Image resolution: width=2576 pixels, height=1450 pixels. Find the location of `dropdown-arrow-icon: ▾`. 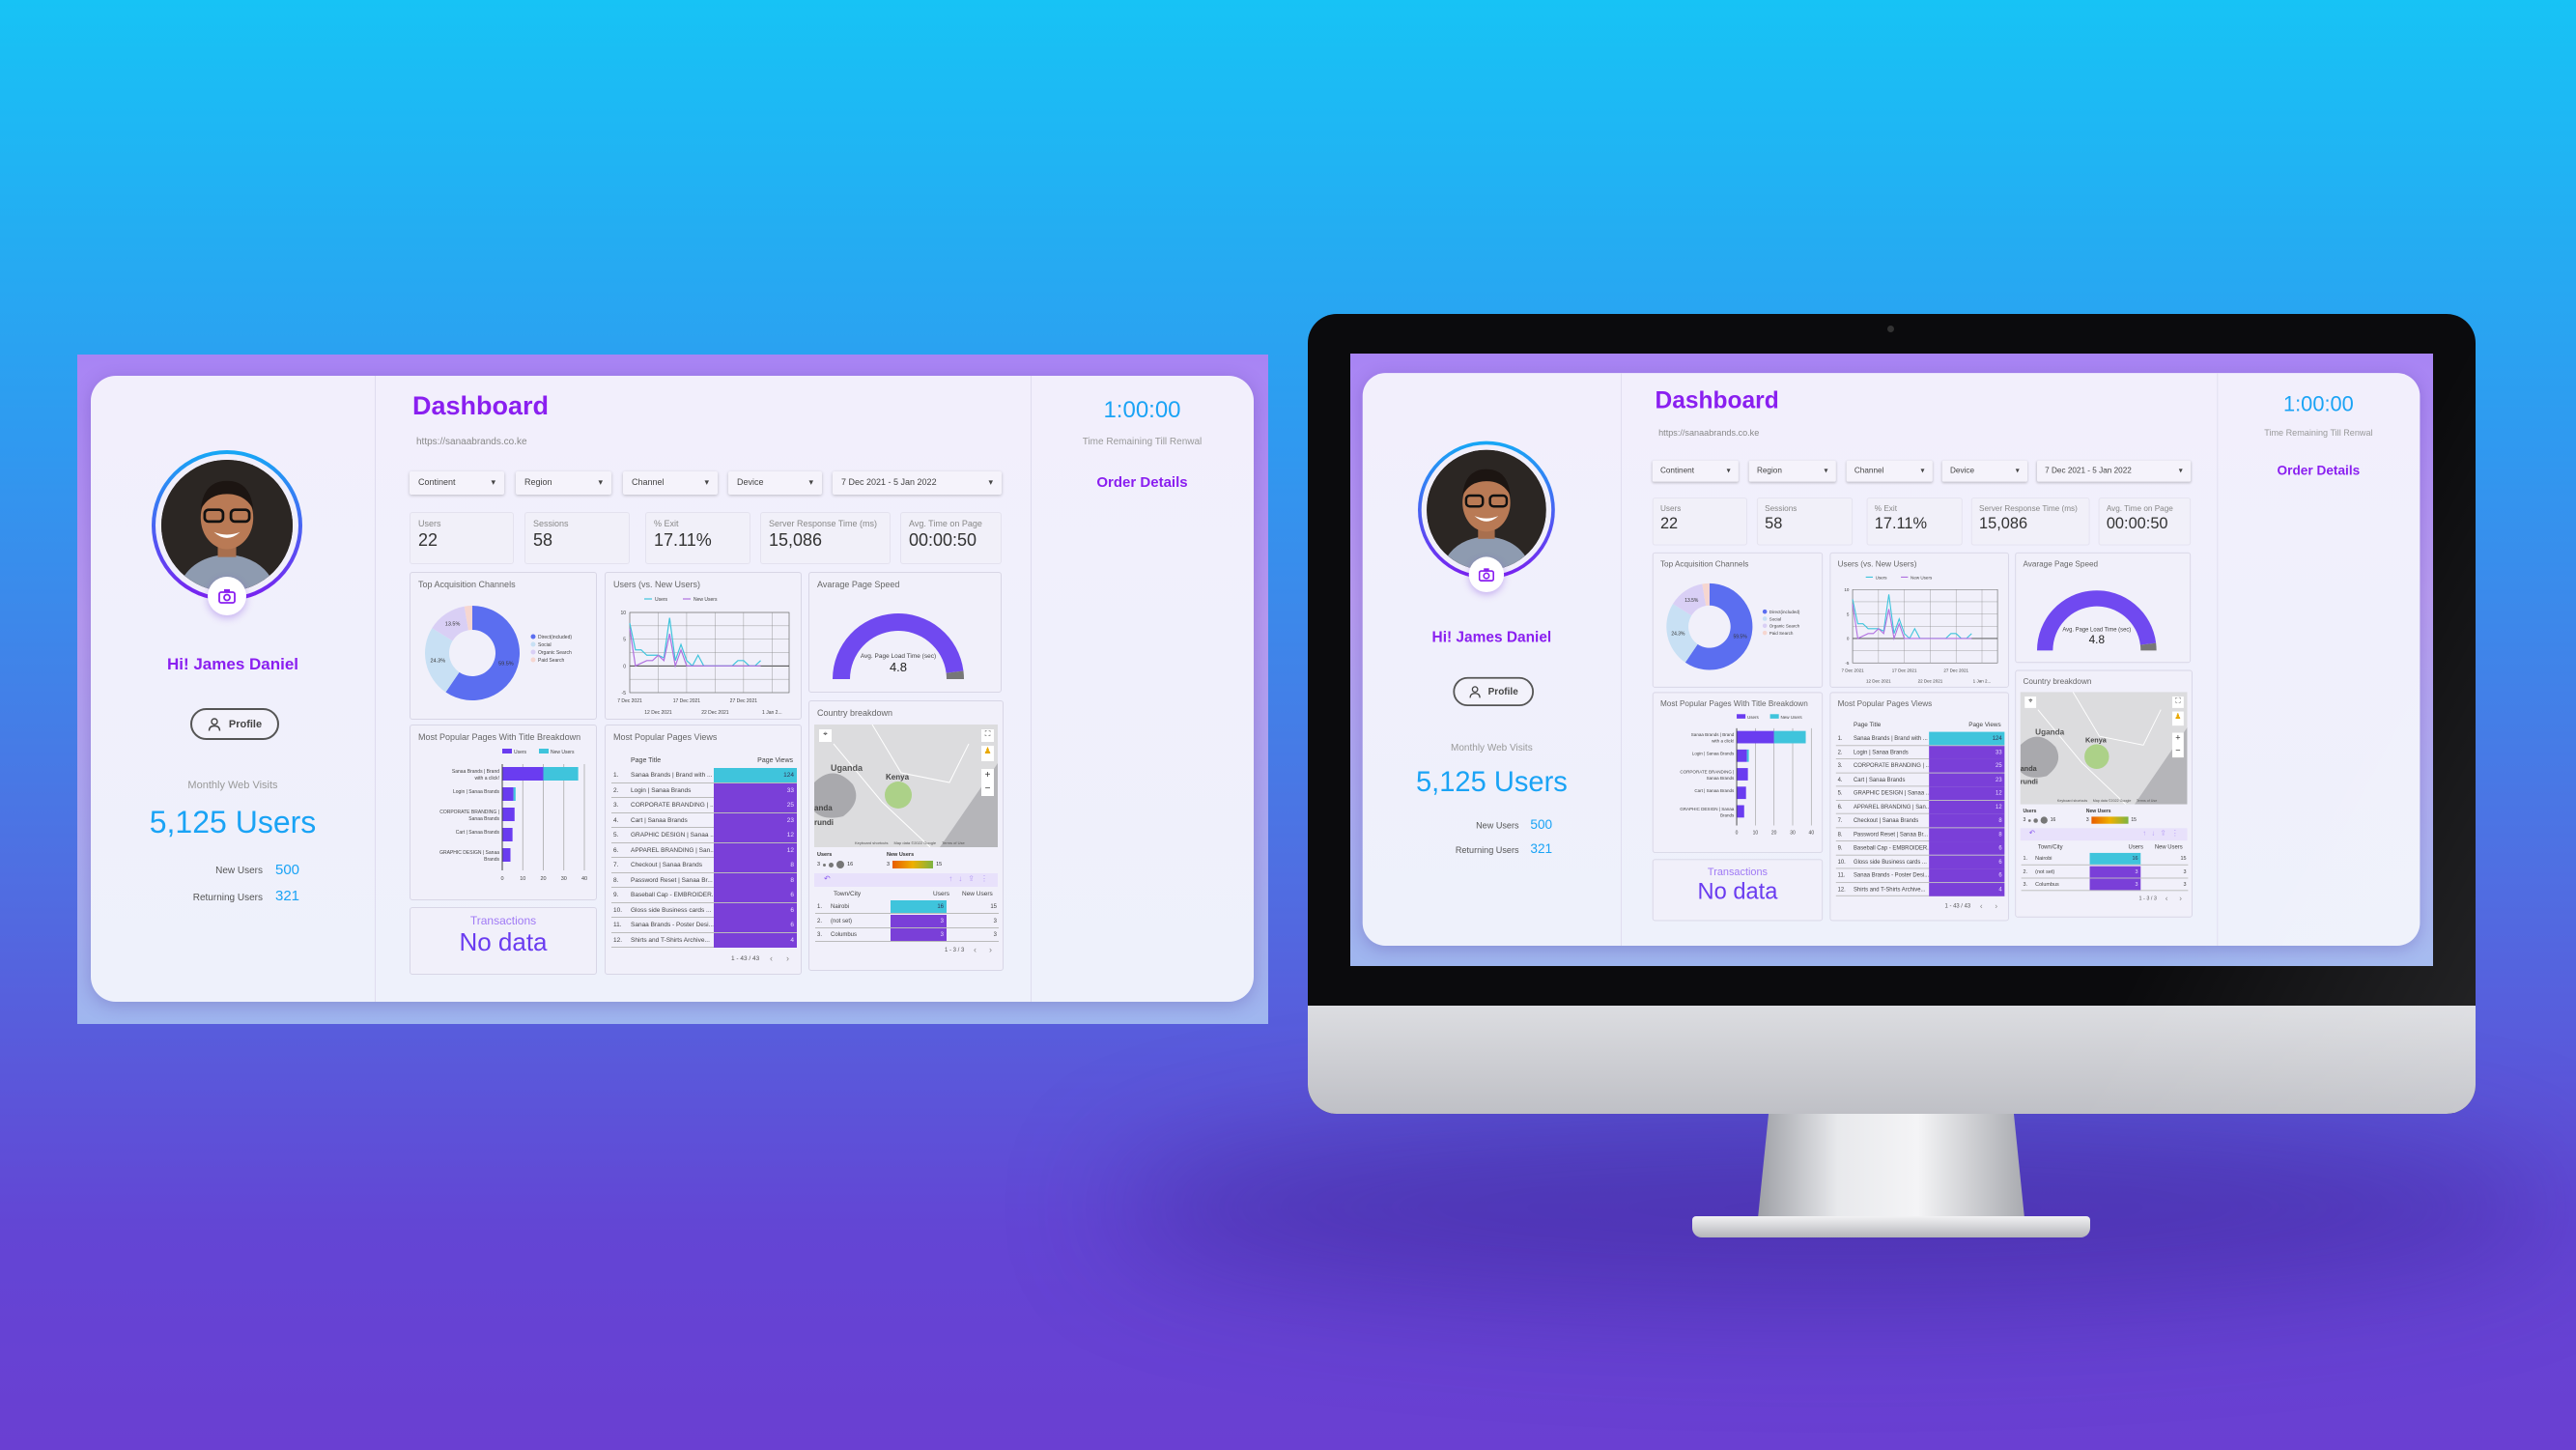

dropdown-arrow-icon: ▾ is located at coordinates (600, 482).